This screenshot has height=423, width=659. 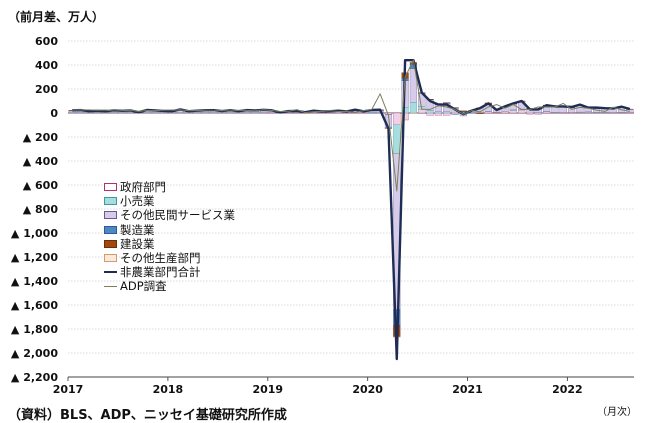 I want to click on legend-swatch-other-services, so click(x=110, y=215).